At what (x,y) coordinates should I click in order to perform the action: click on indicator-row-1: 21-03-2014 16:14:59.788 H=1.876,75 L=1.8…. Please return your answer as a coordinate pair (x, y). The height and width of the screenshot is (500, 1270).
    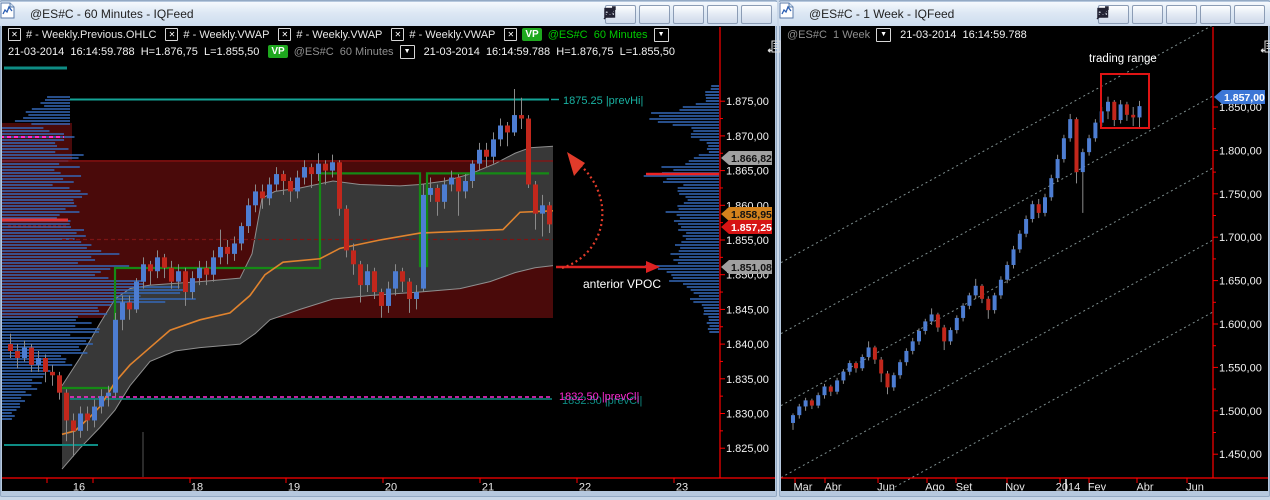
    Looking at the image, I should click on (388, 51).